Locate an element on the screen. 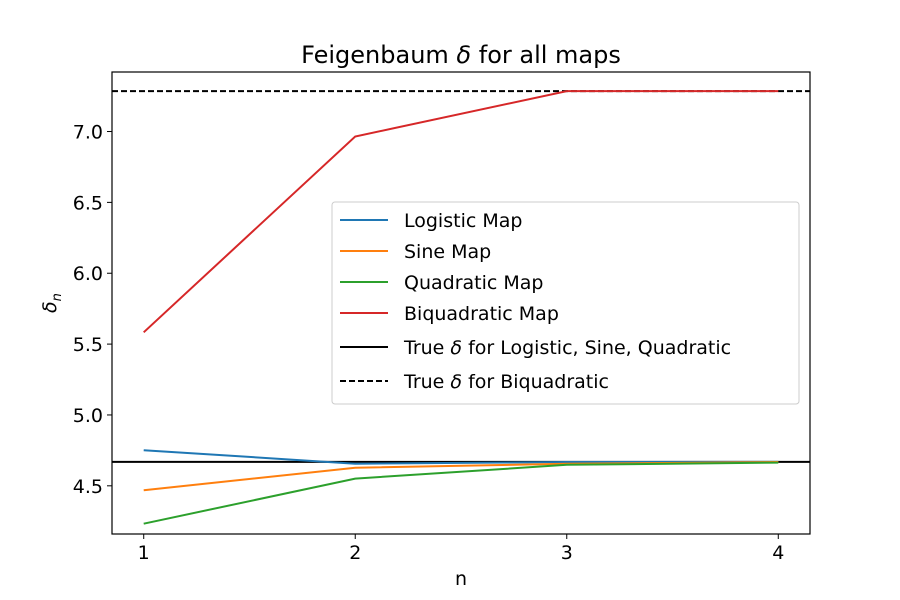 This screenshot has width=900, height=600. y-tick-label: 4.5 is located at coordinates (88, 487).